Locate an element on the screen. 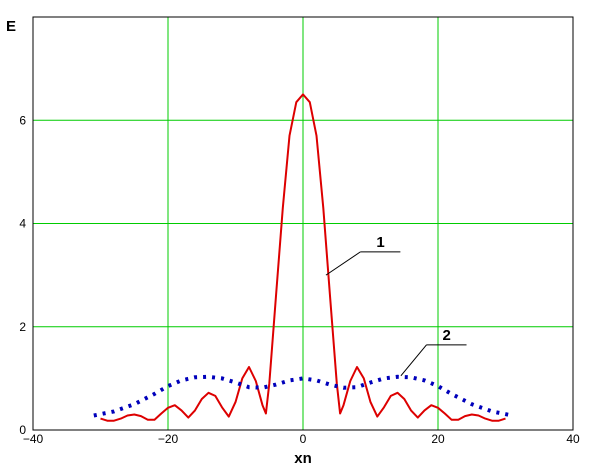  y-axis-title: E is located at coordinates (11, 26).